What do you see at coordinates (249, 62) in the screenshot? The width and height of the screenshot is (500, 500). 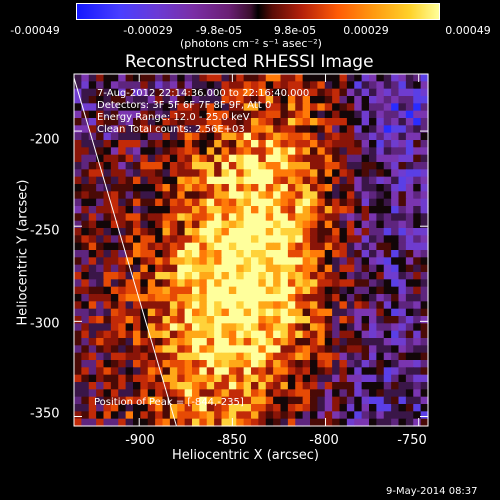 I see `chart-title: Reconstructed RHESSI Image` at bounding box center [249, 62].